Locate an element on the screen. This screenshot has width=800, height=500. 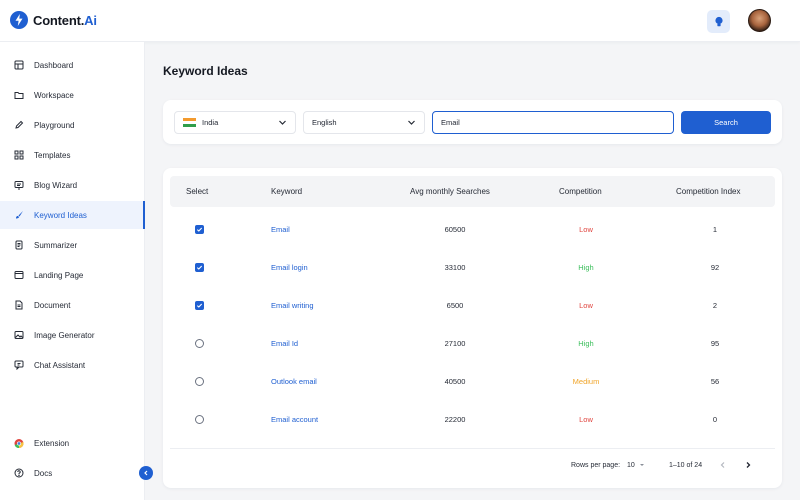
competition-value: High is located at coordinates (586, 343).